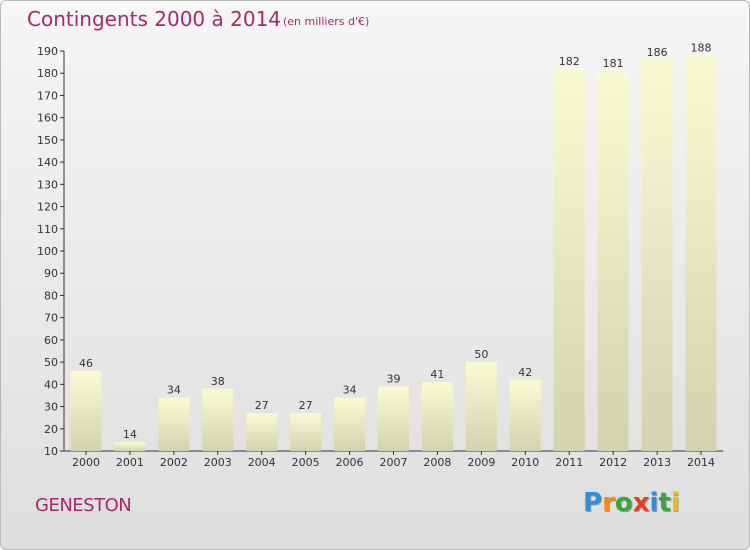  What do you see at coordinates (657, 255) in the screenshot?
I see `bar-2013` at bounding box center [657, 255].